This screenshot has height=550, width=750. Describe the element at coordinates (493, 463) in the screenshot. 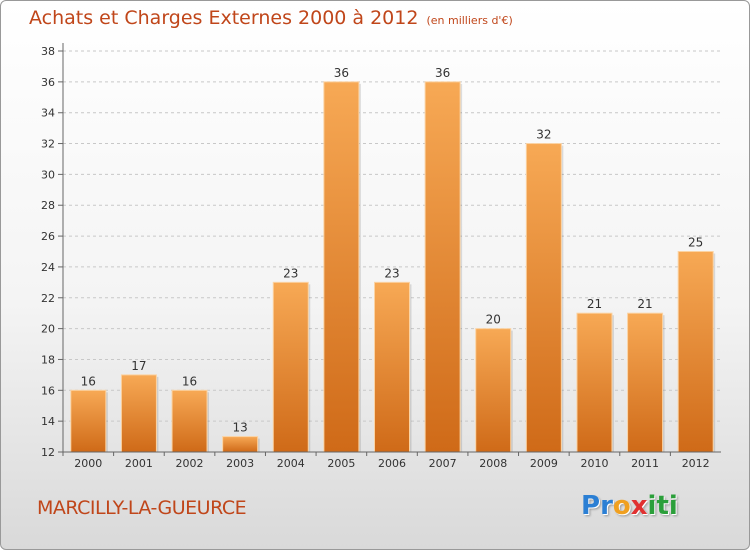

I see `x-tick-label: 2008` at that location.